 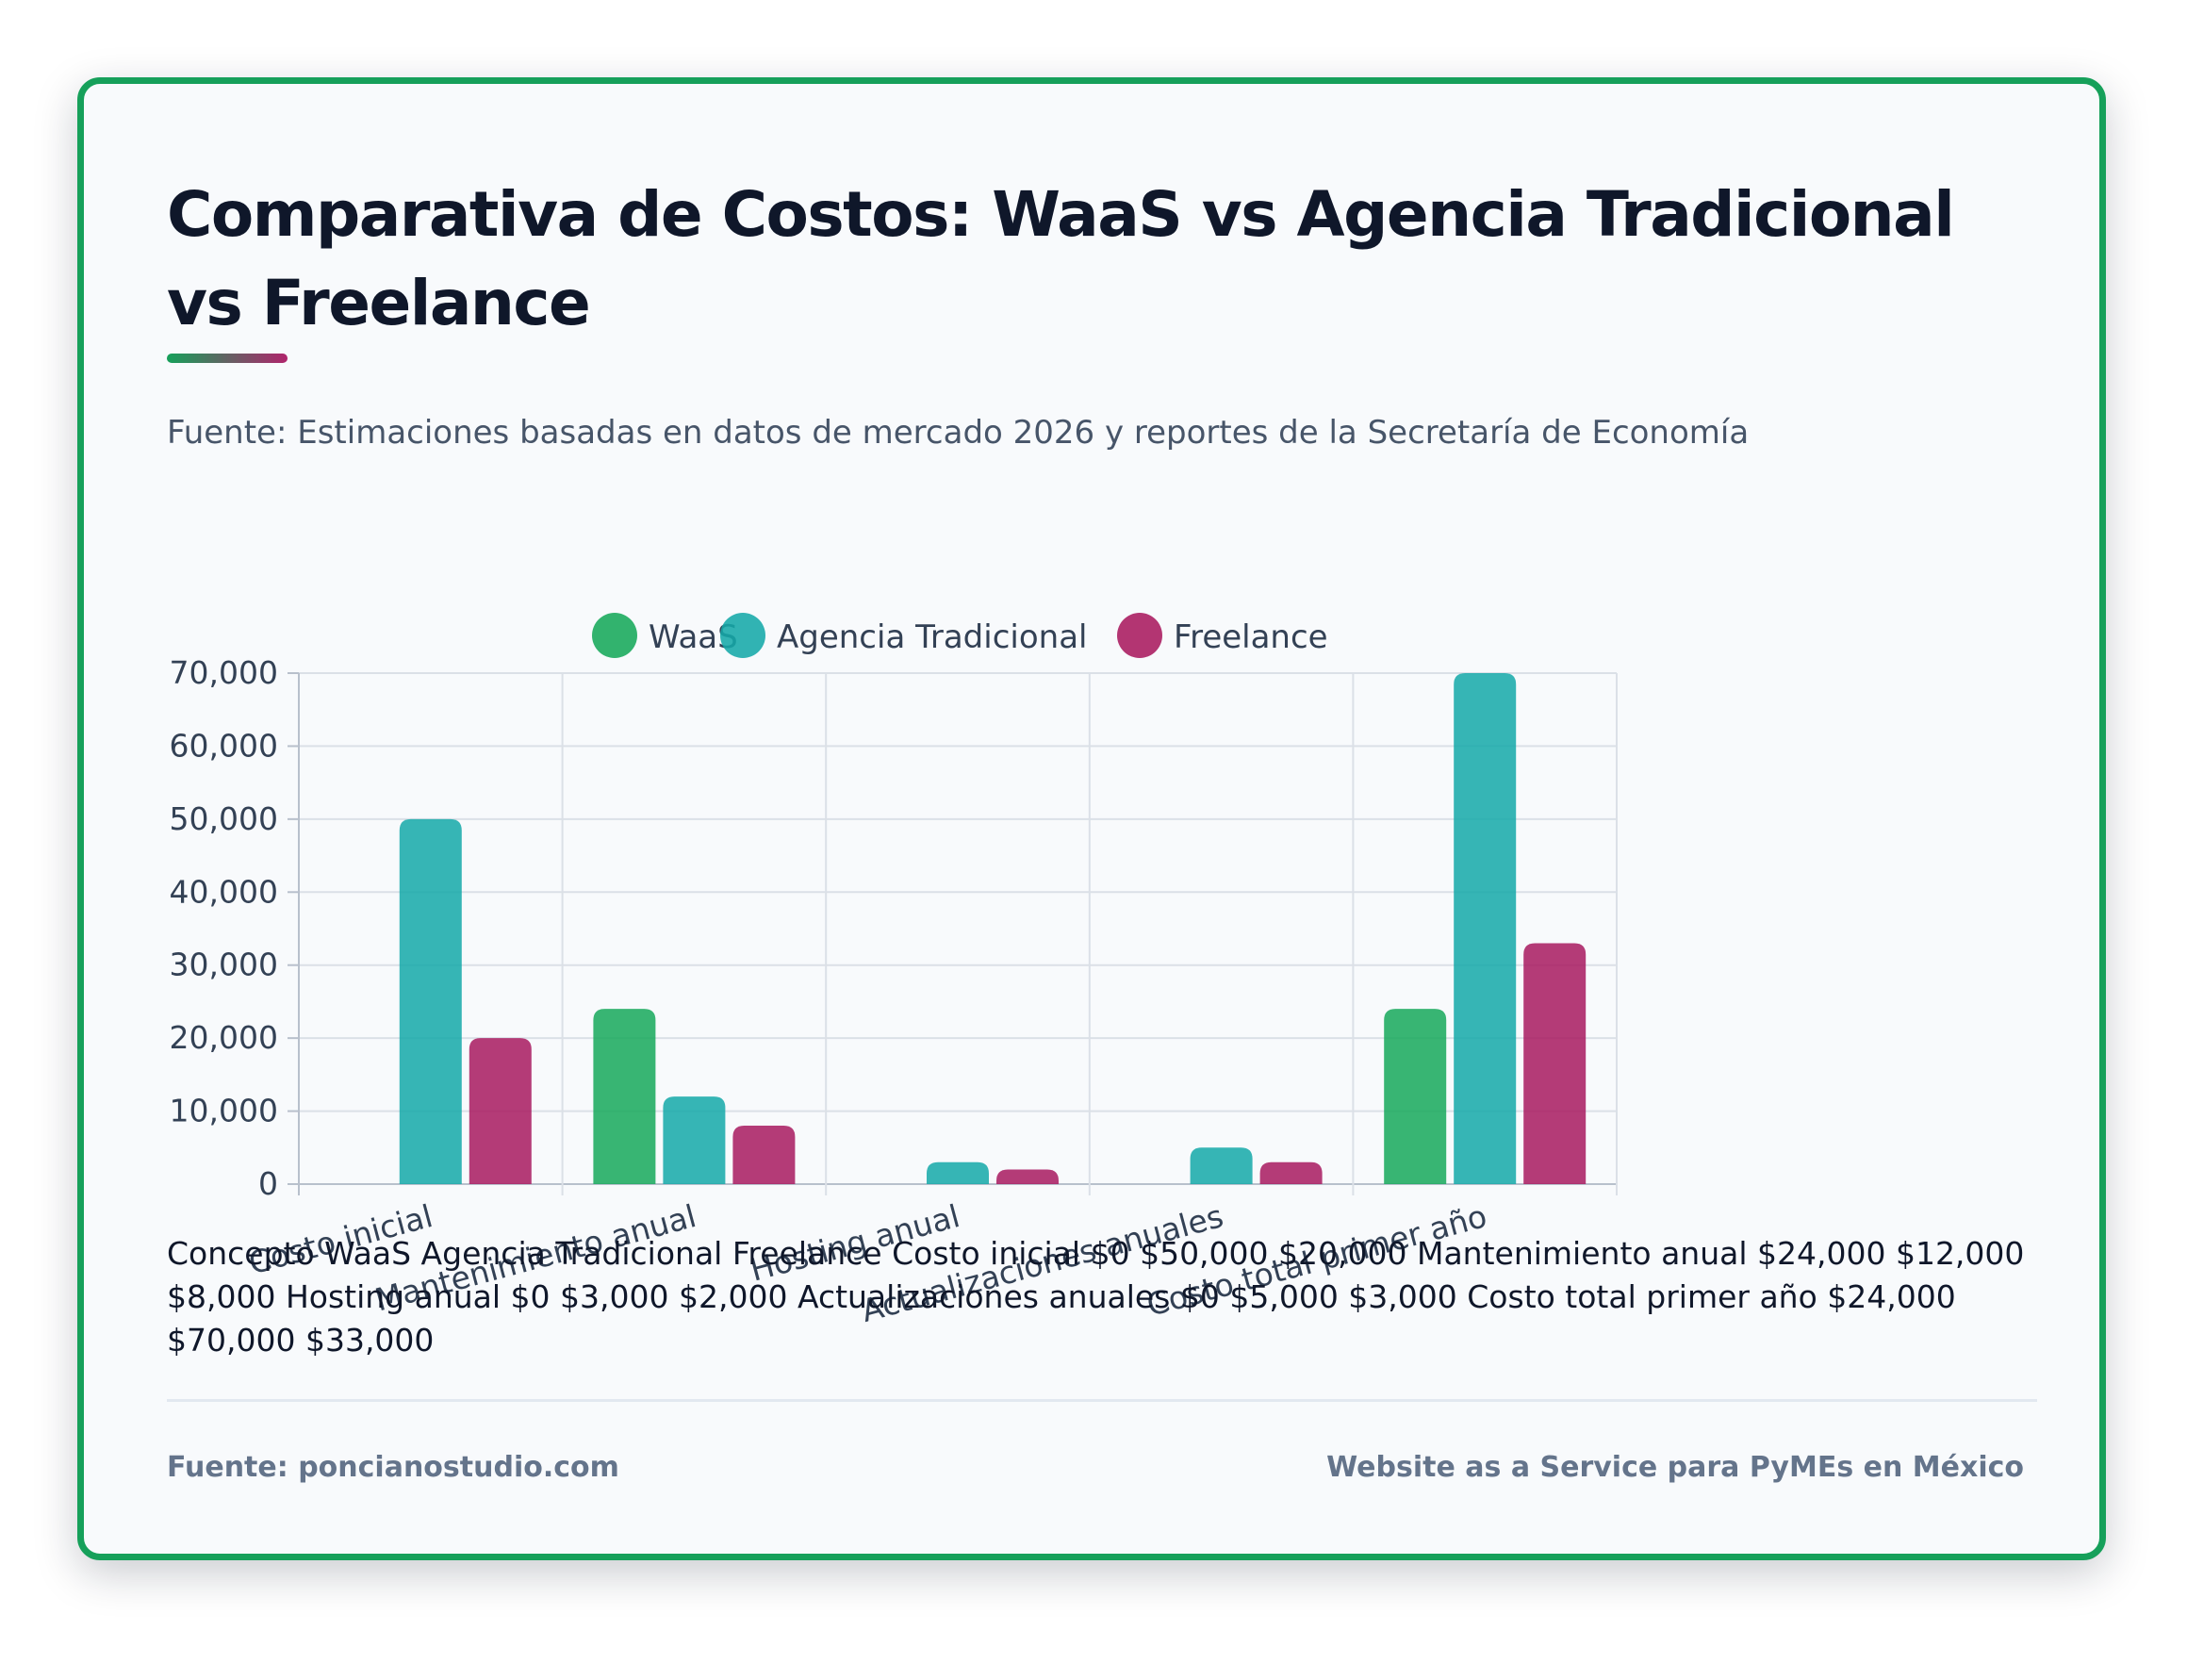 What do you see at coordinates (224, 818) in the screenshot?
I see `y-tick-label: 50,000` at bounding box center [224, 818].